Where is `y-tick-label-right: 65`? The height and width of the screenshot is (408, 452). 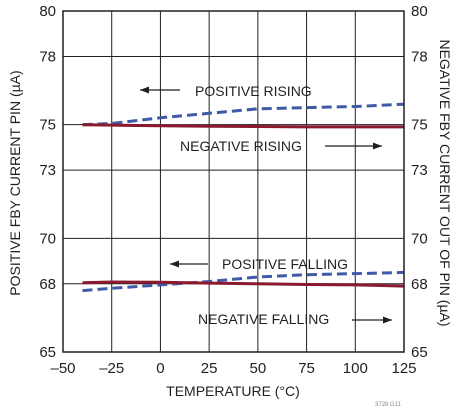 y-tick-label-right: 65 is located at coordinates (419, 352).